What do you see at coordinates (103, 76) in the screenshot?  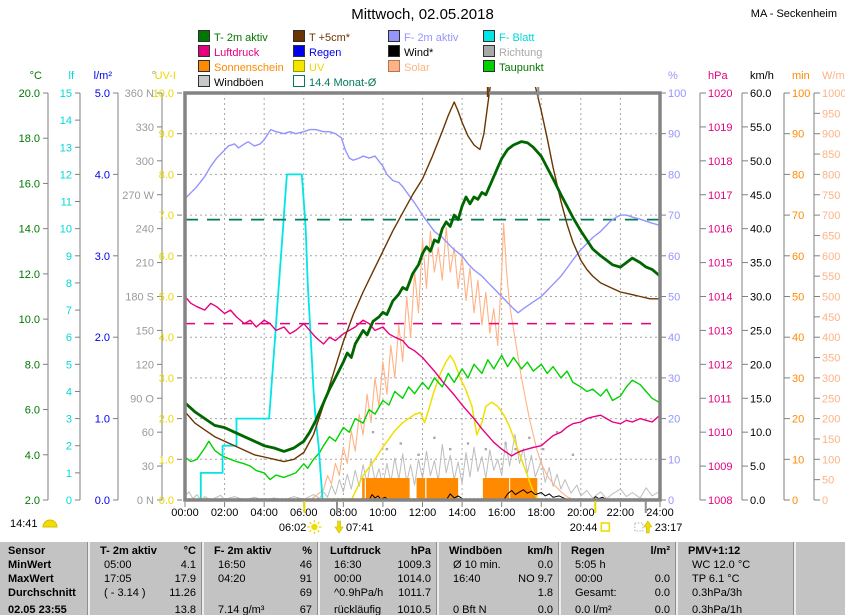 I see `axis-title: l/m²` at bounding box center [103, 76].